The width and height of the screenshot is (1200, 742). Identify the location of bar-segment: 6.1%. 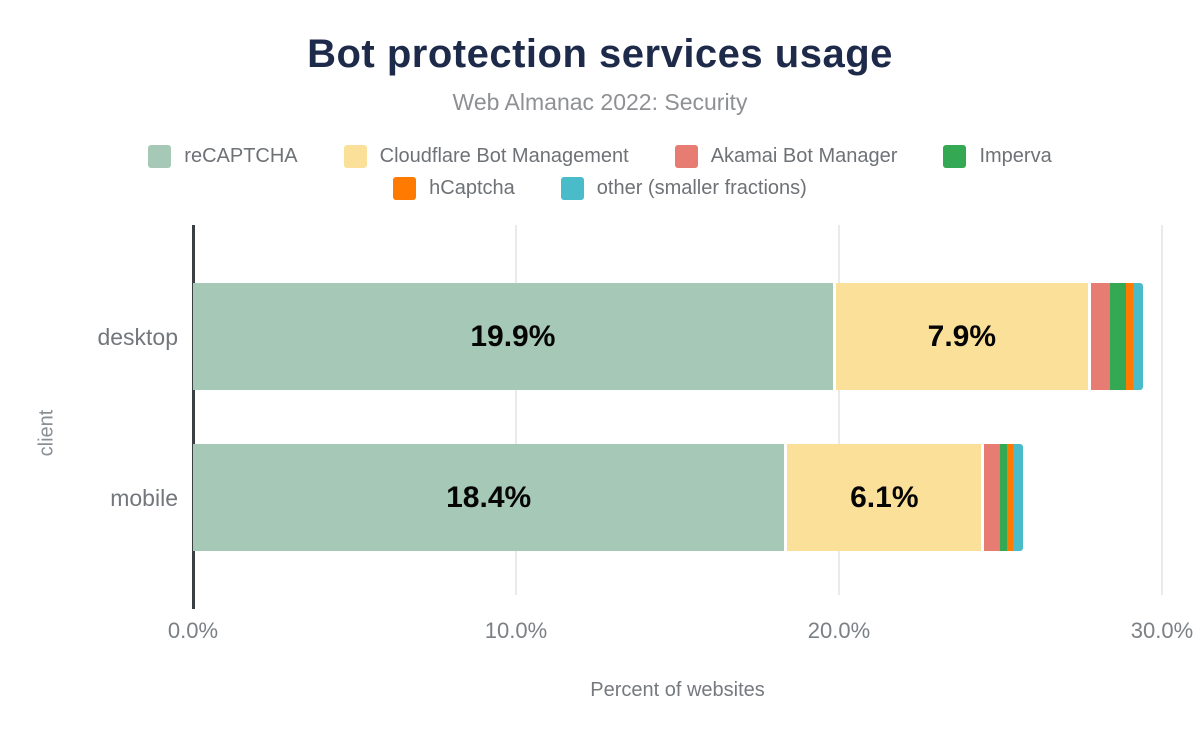
(886, 497).